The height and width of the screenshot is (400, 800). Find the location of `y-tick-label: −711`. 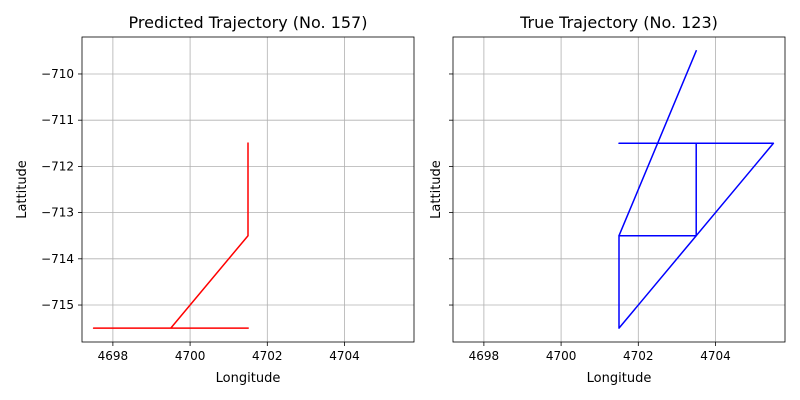

y-tick-label: −711 is located at coordinates (57, 120).